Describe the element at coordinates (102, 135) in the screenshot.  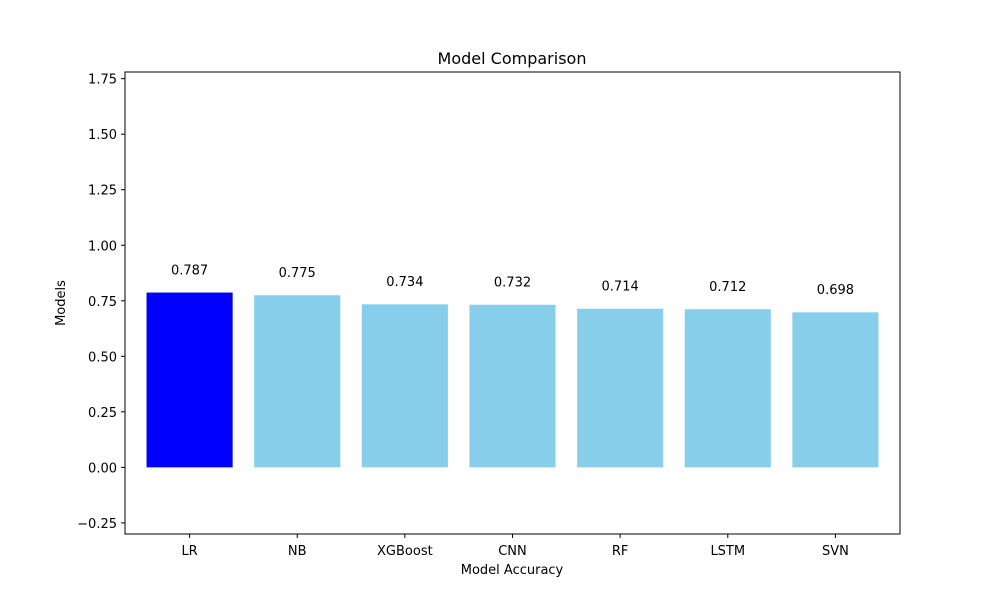
I see `y-tick-label: 1.50` at that location.